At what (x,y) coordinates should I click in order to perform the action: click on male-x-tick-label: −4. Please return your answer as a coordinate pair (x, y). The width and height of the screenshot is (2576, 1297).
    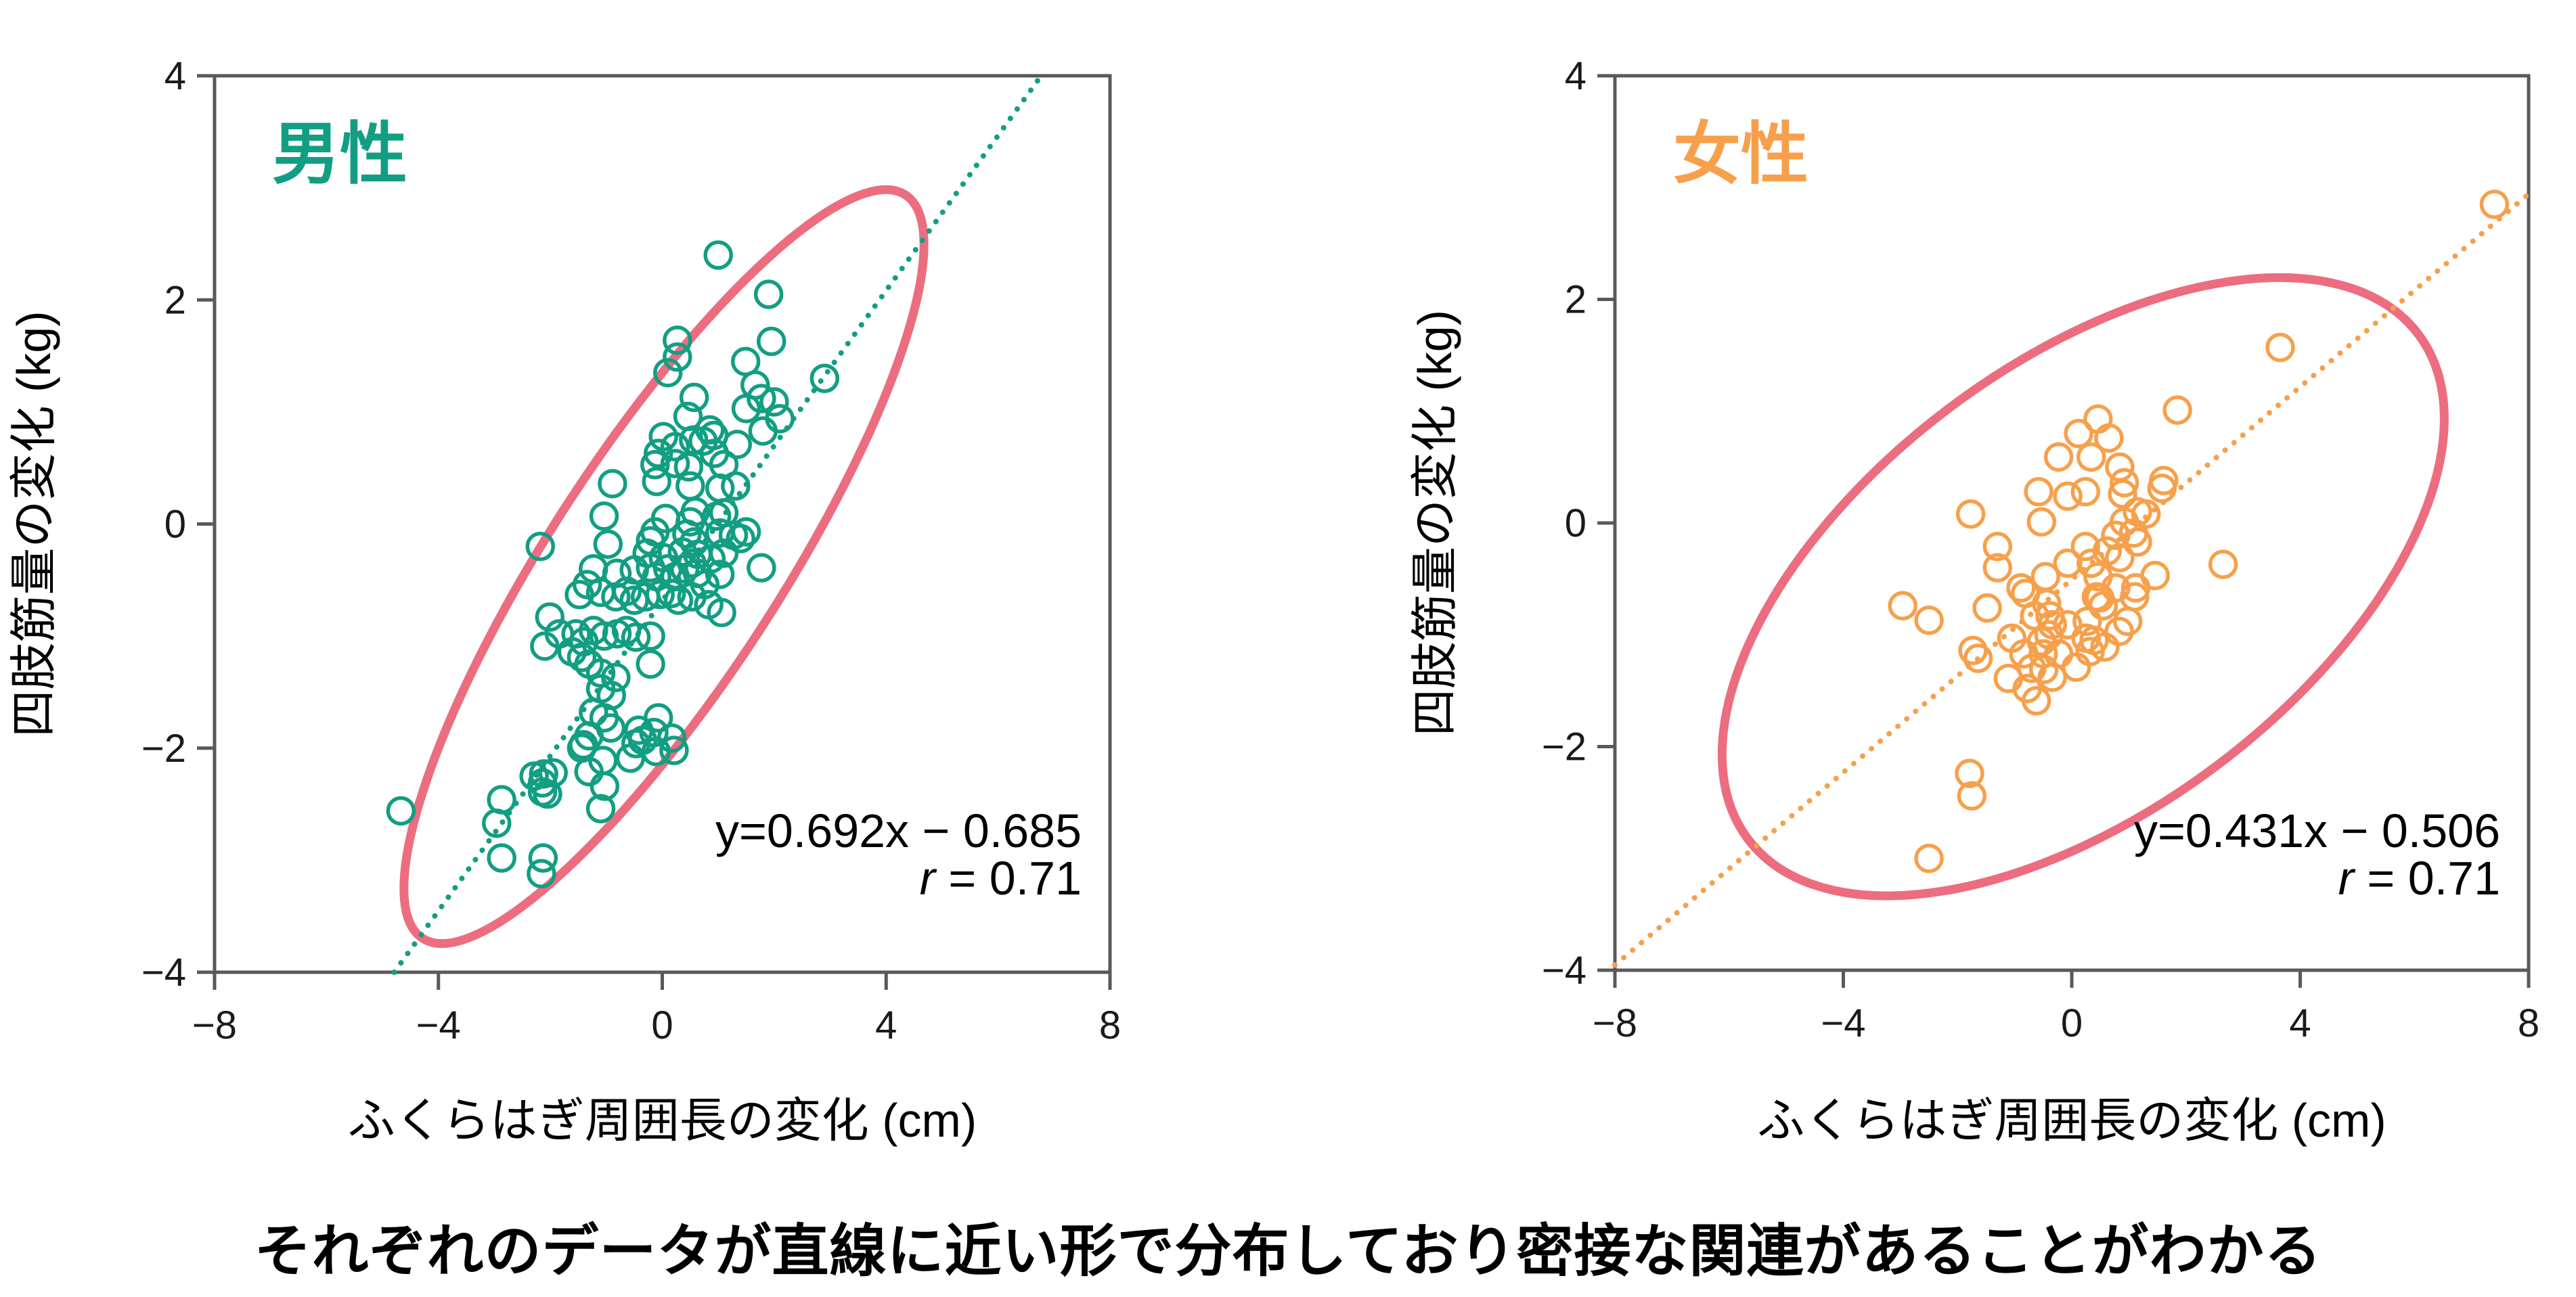
    Looking at the image, I should click on (438, 1025).